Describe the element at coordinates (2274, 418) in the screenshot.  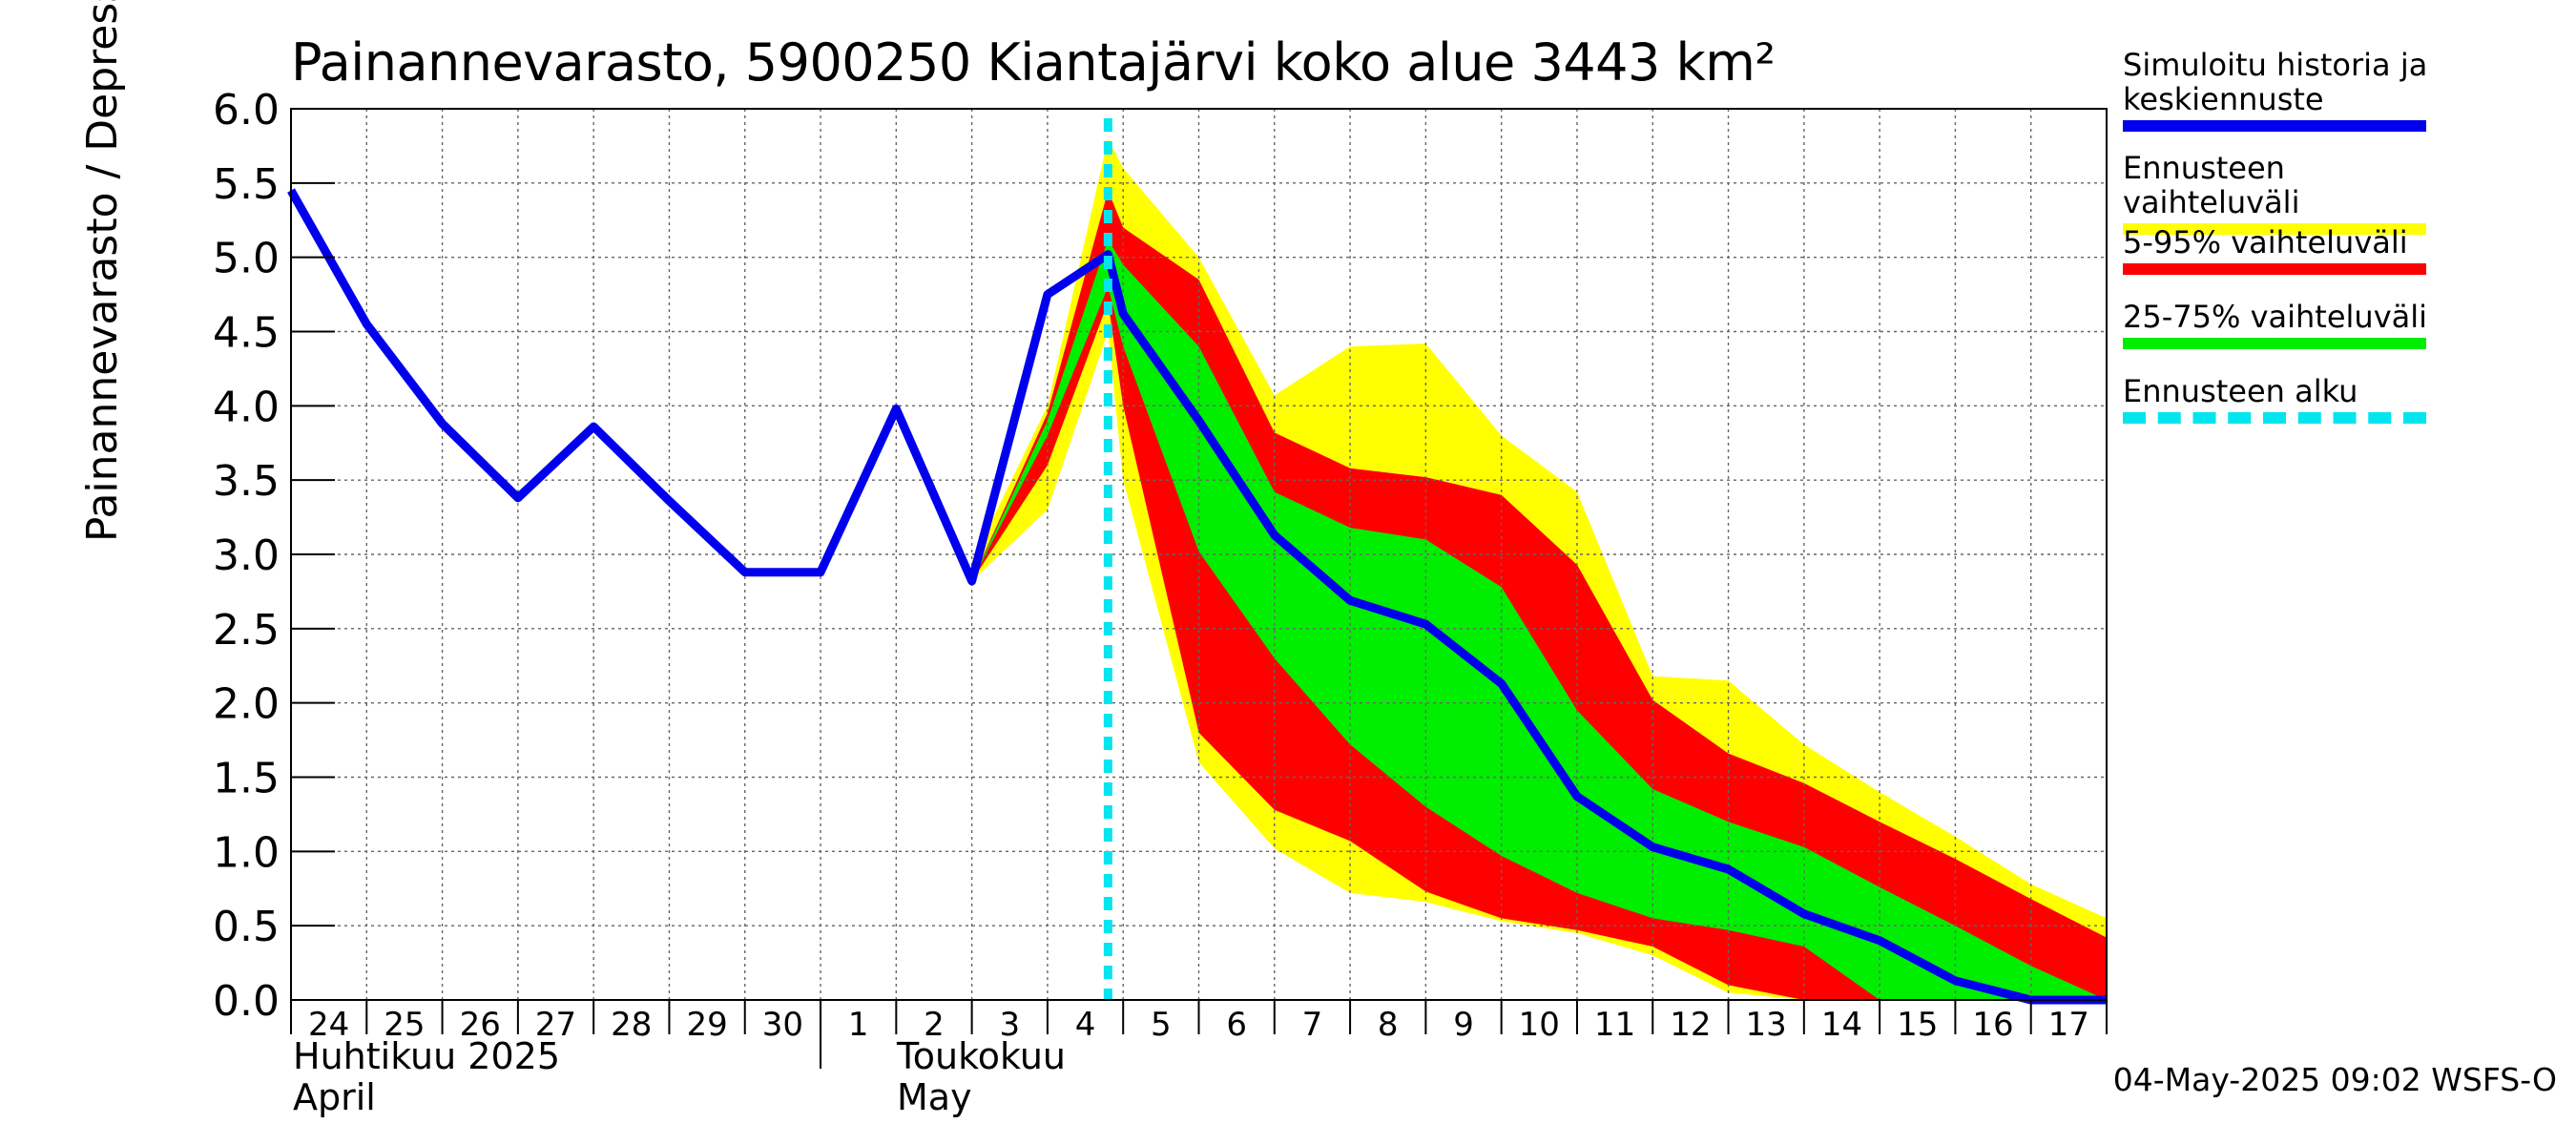
I see `legend-swatch-forecast-start` at that location.